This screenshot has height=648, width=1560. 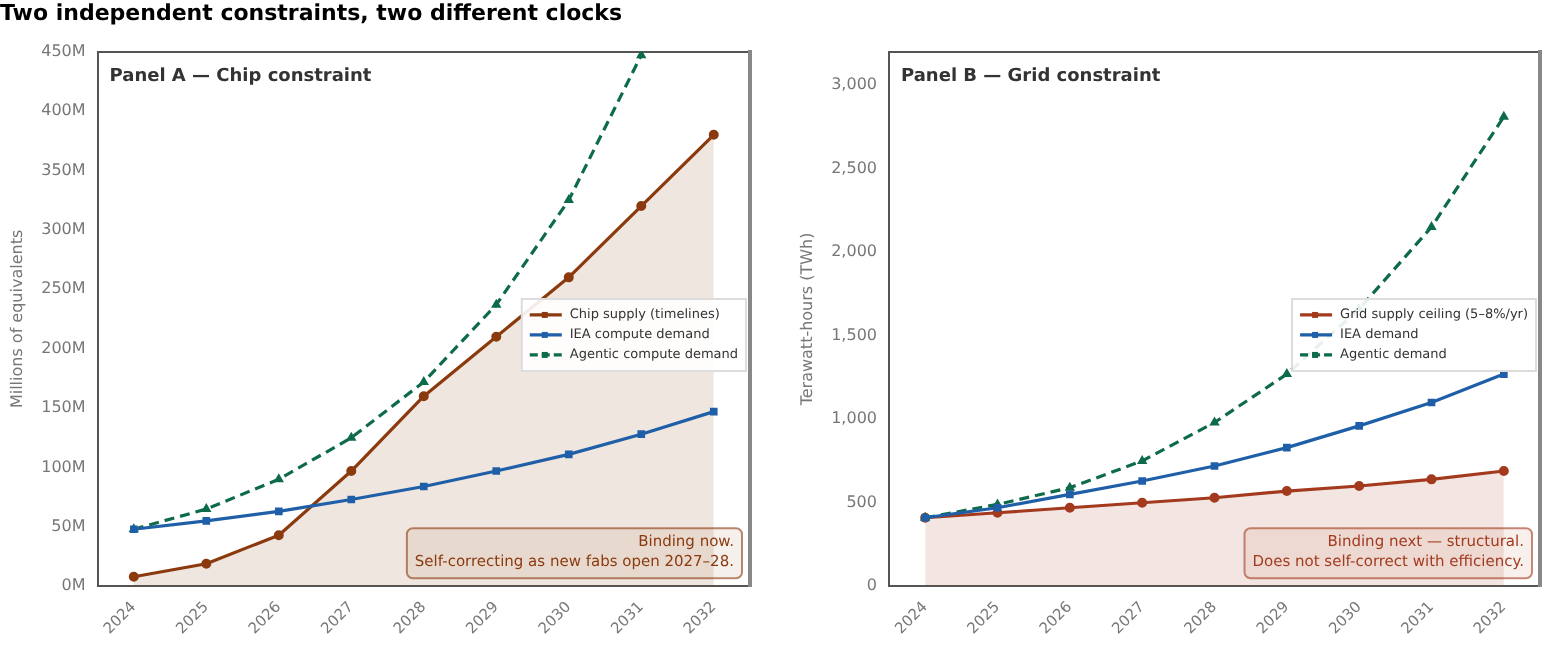 I want to click on y-tick-label: 0M, so click(x=73, y=585).